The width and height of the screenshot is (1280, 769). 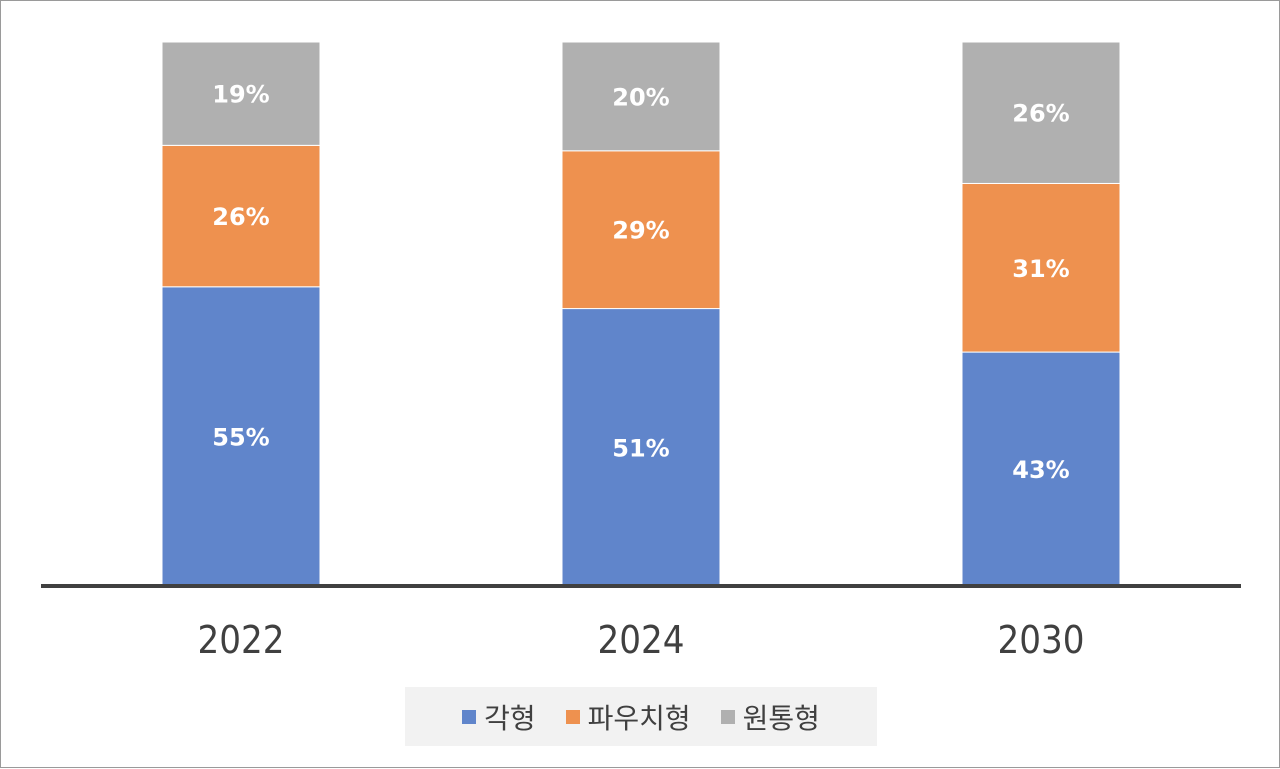 I want to click on legend-item-2: 원통형, so click(x=770, y=717).